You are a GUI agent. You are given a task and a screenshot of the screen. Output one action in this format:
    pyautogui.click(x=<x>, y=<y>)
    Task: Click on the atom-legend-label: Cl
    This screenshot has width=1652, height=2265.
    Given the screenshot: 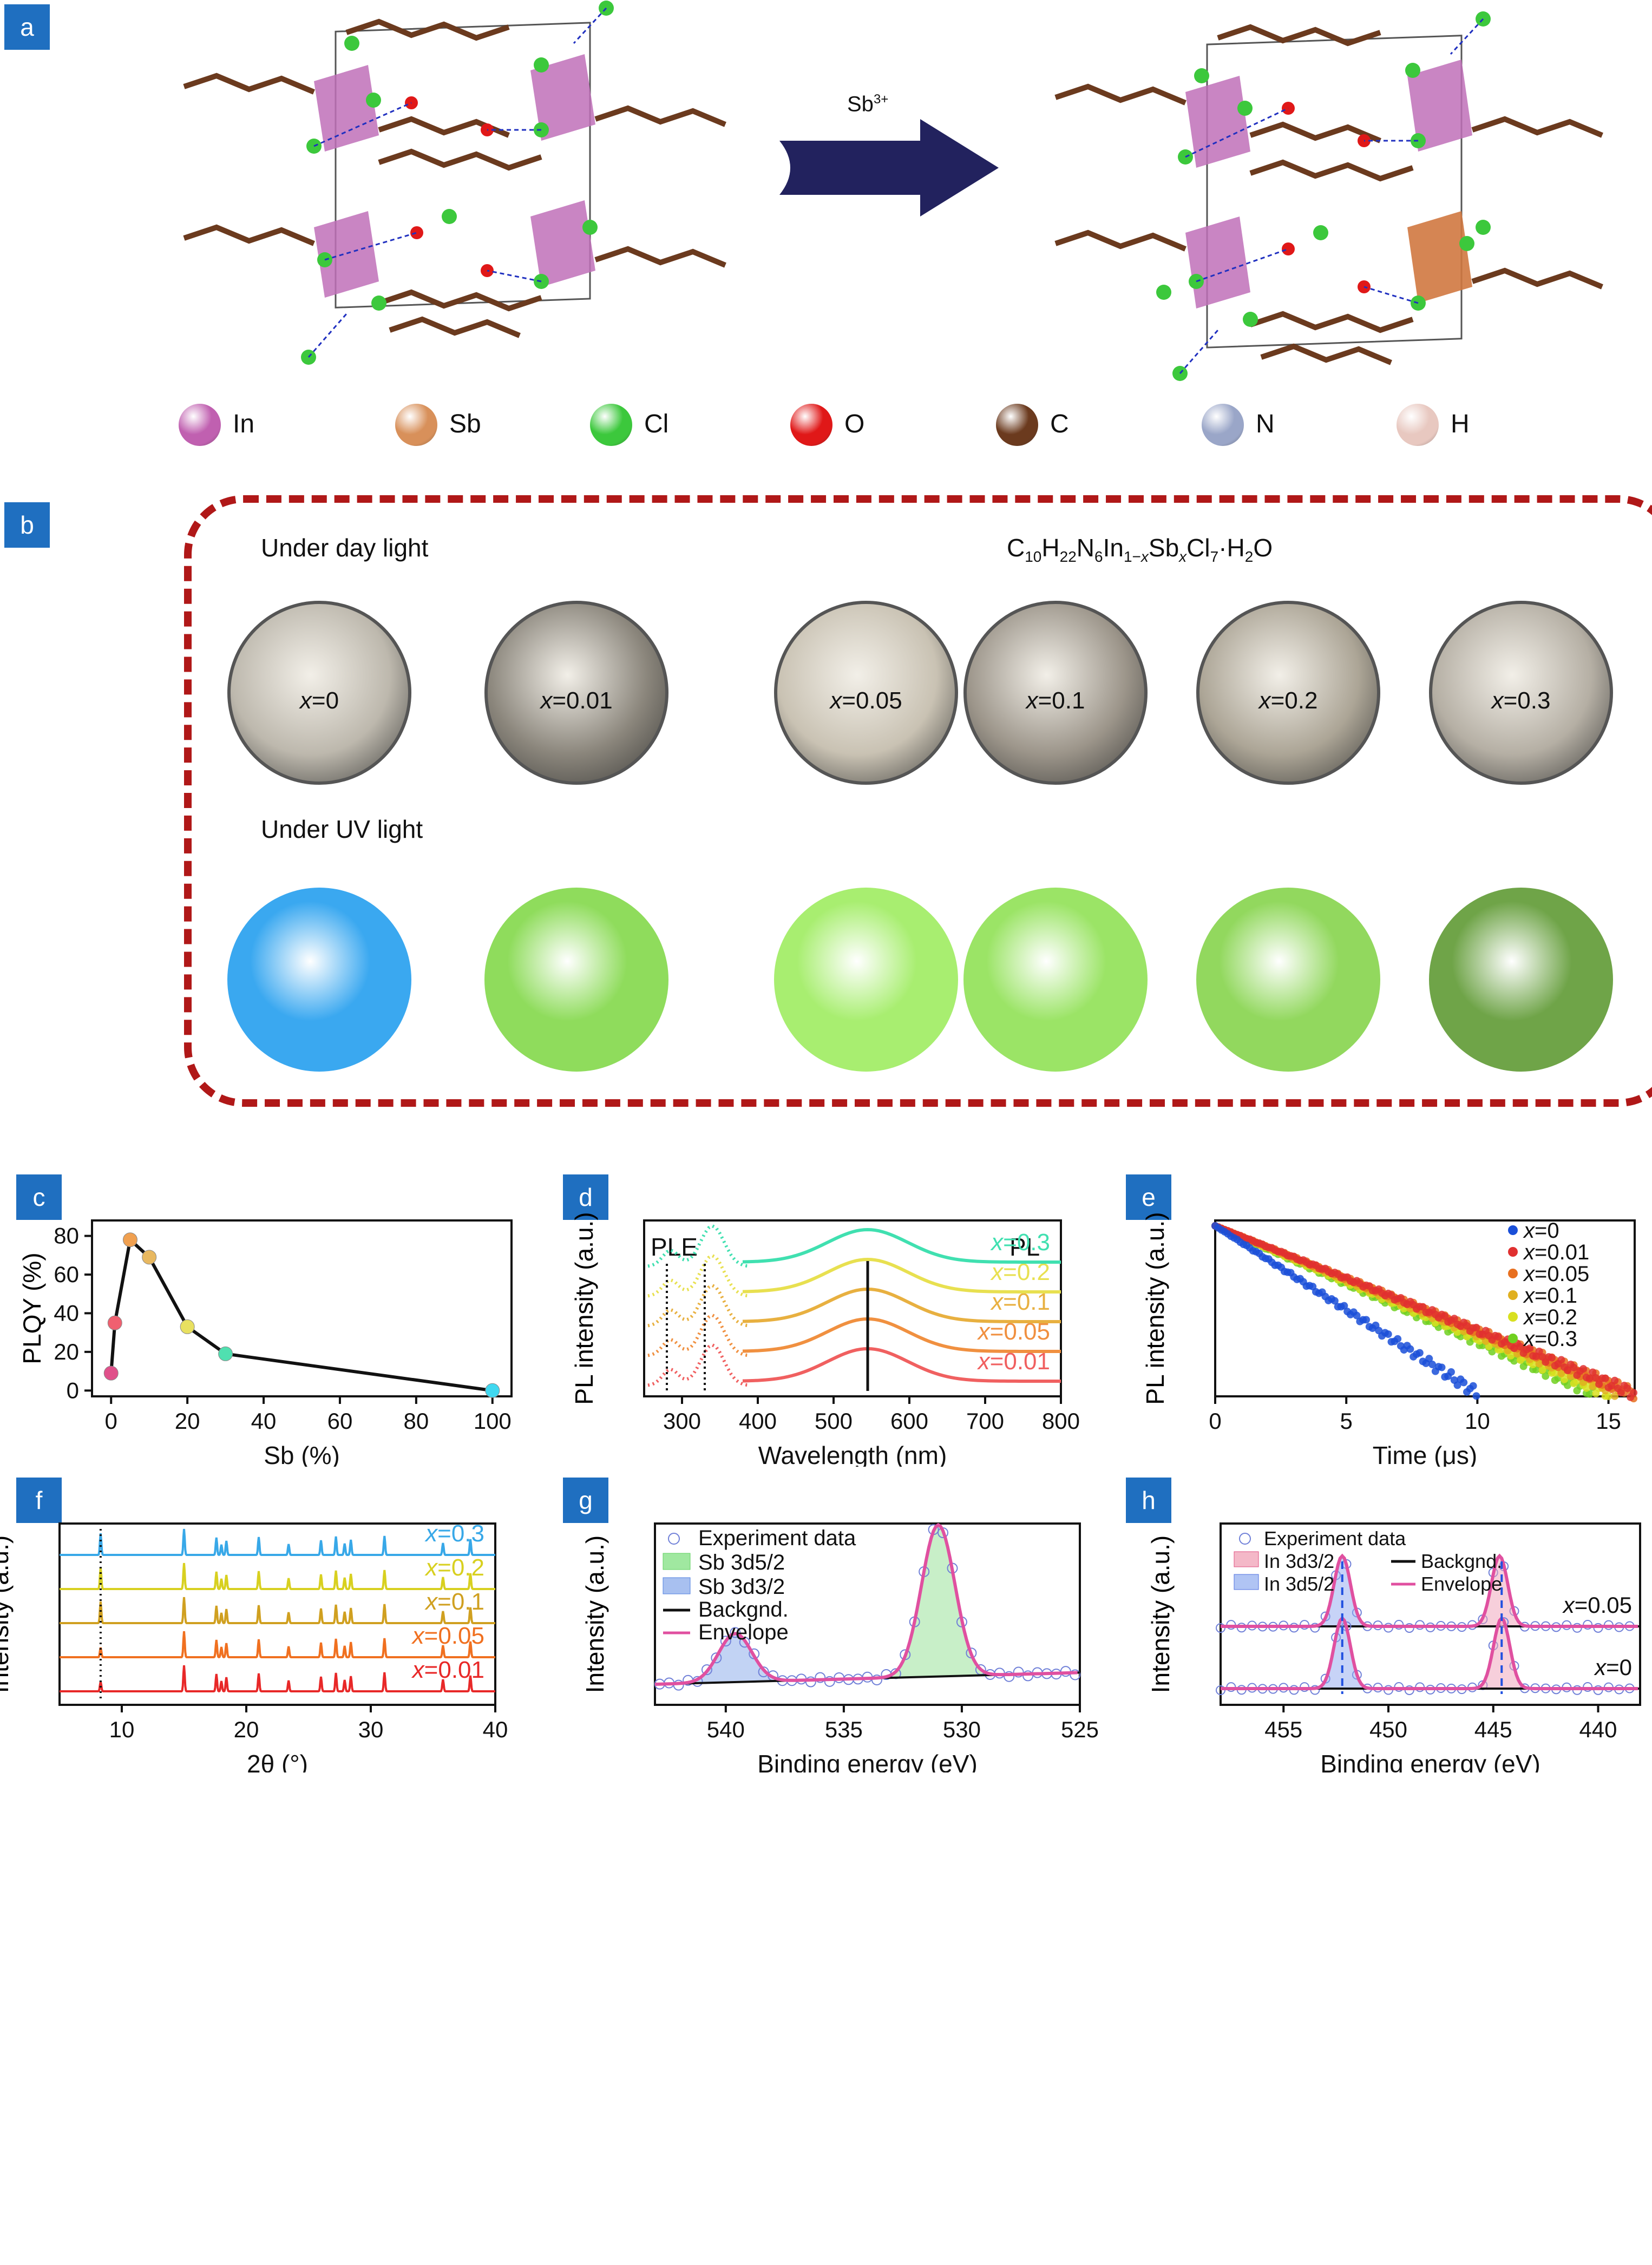 What is the action you would take?
    pyautogui.click(x=656, y=424)
    